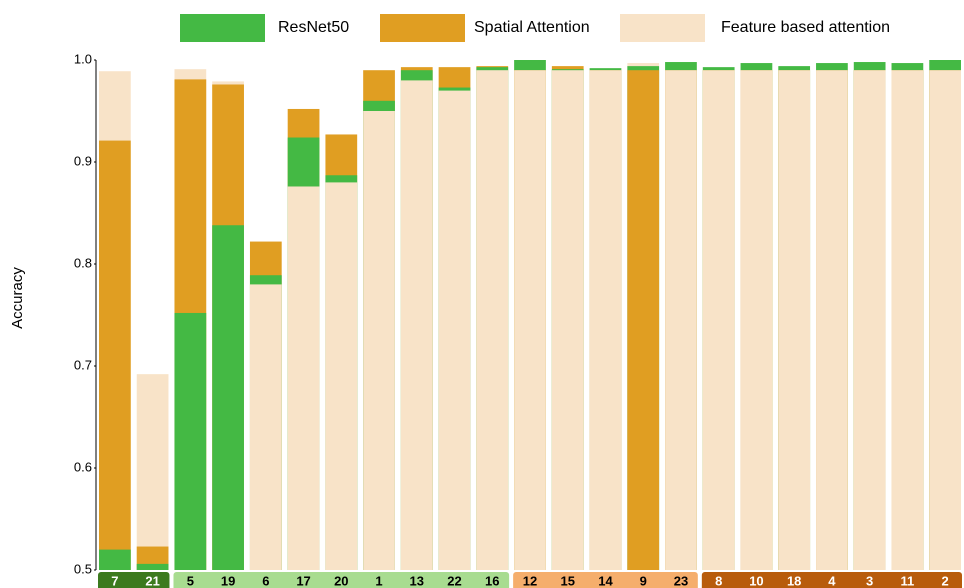 Image resolution: width=964 pixels, height=588 pixels. I want to click on y-tick-label: 0.8, so click(83, 262).